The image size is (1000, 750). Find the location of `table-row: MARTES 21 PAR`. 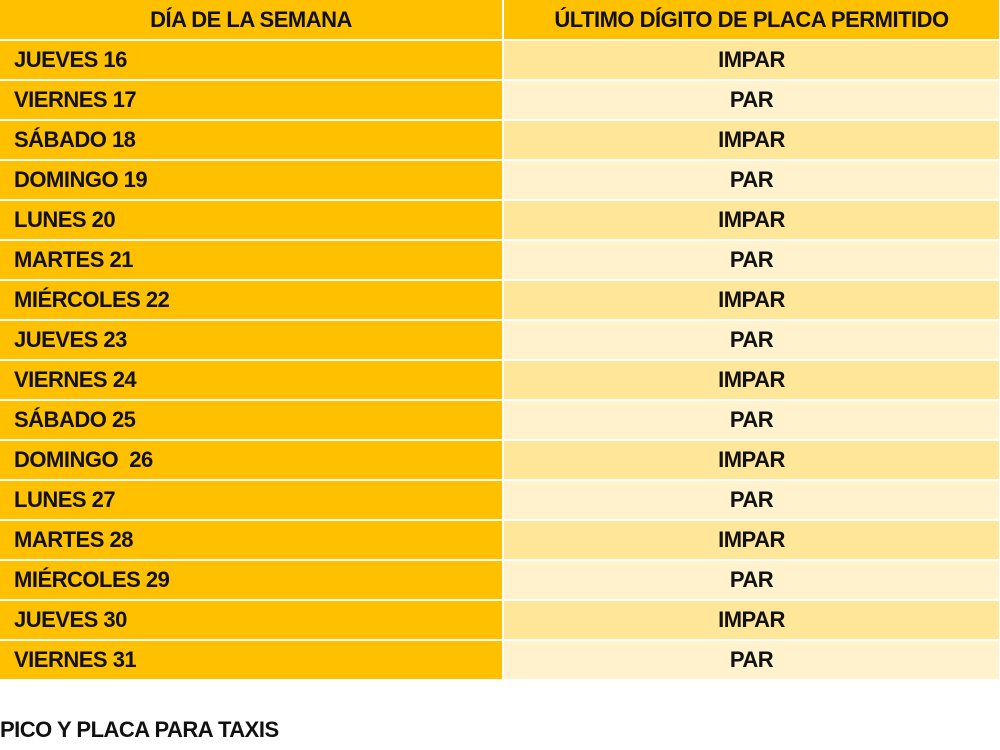

table-row: MARTES 21 PAR is located at coordinates (500, 260).